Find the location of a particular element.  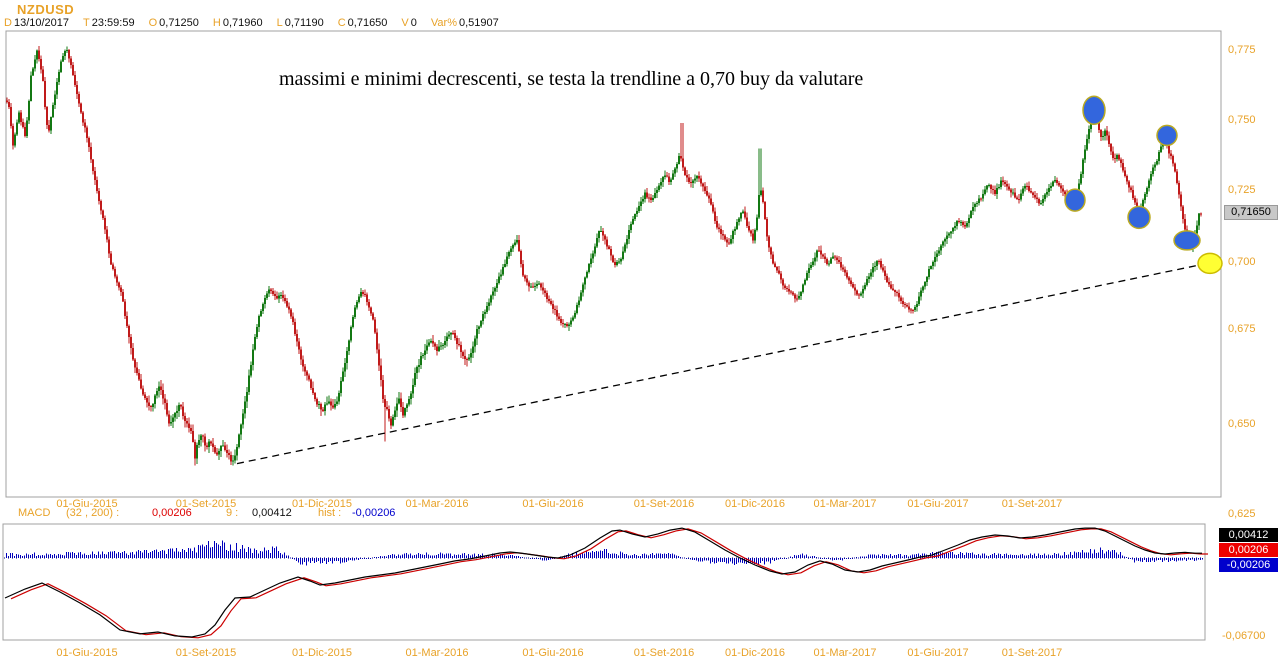

field-key: V is located at coordinates (405, 23).